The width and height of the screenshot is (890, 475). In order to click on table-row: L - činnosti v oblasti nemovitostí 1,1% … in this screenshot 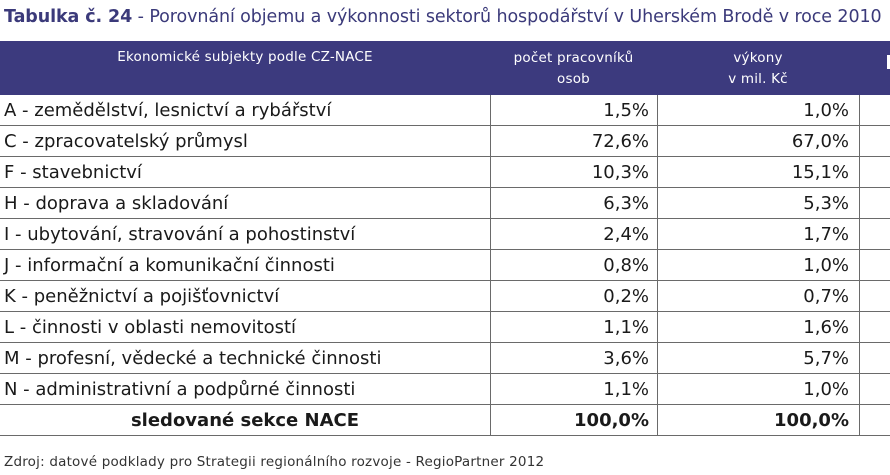, I will do `click(445, 327)`.